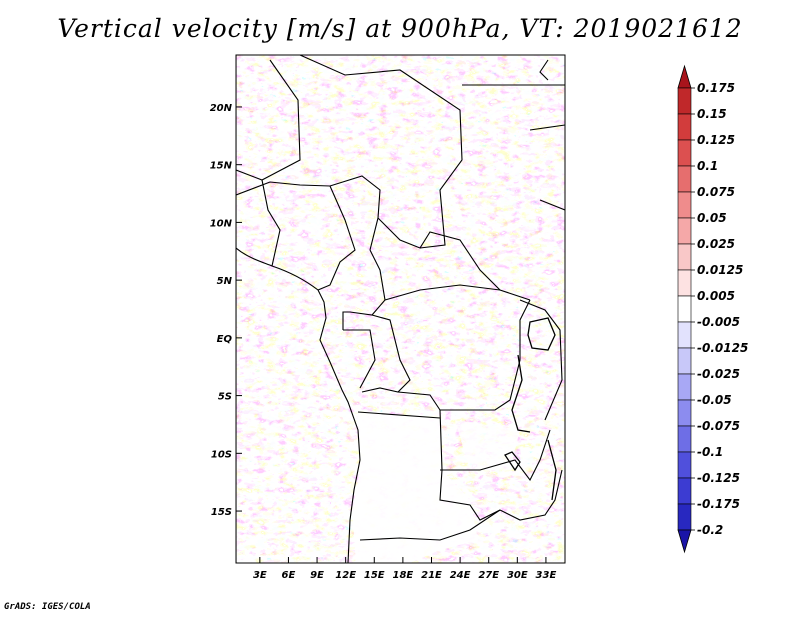  I want to click on colorbar-label: -0.075, so click(718, 426).